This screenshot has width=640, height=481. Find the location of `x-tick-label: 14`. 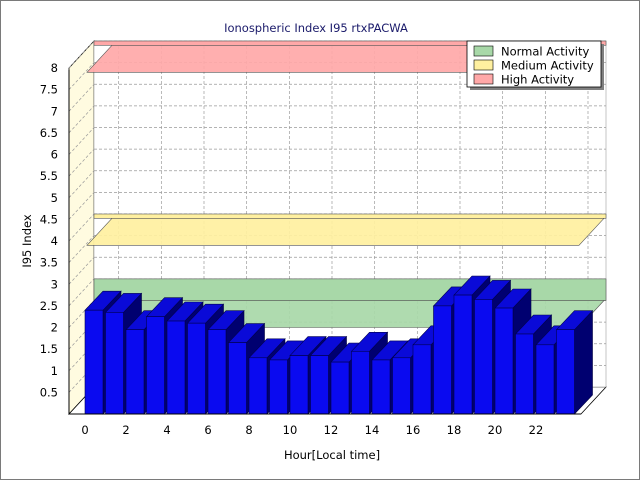

x-tick-label: 14 is located at coordinates (372, 430).